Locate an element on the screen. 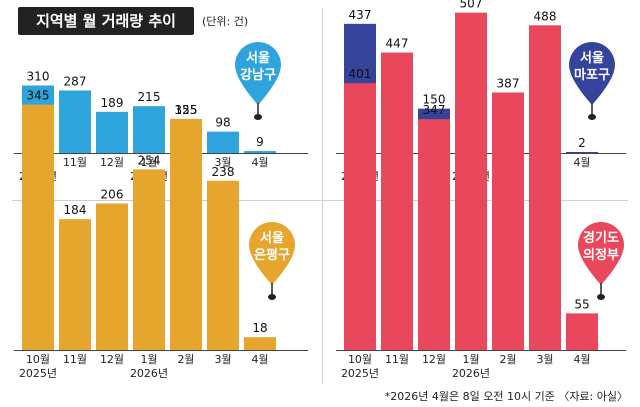 The width and height of the screenshot is (640, 407). unit-note: (단위: 건) is located at coordinates (225, 21).